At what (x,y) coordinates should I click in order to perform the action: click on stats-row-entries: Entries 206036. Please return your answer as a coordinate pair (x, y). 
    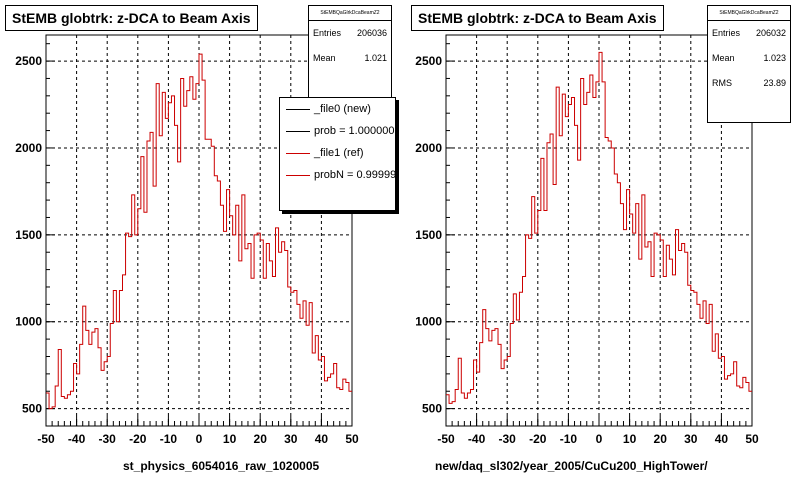
    Looking at the image, I should click on (350, 33).